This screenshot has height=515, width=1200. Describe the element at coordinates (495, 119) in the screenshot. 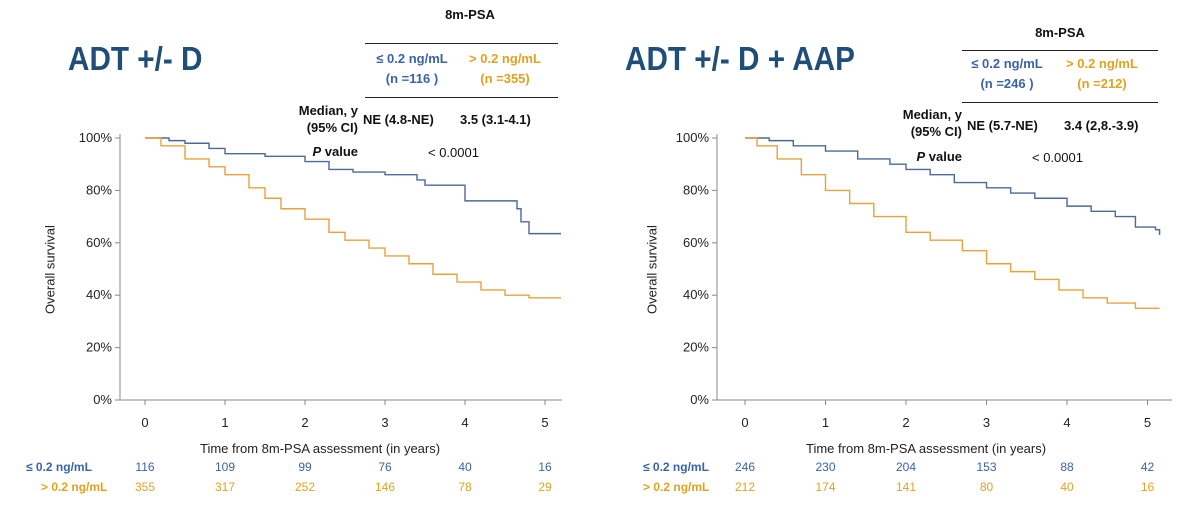

I see `median-high-value: 3.5 (3.1-4.1)` at that location.